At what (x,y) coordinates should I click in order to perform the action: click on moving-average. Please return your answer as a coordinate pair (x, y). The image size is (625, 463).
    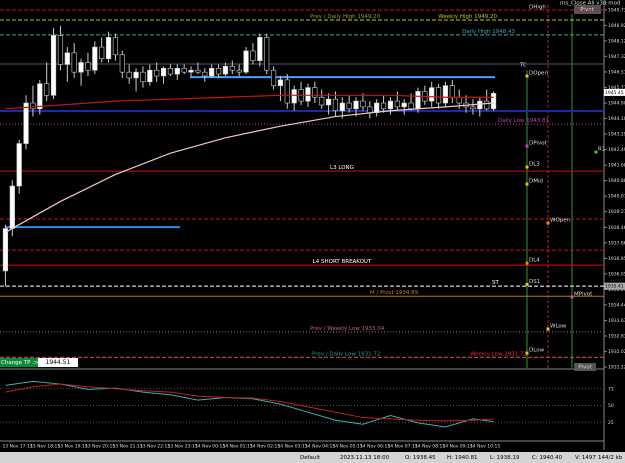
    Looking at the image, I should click on (249, 102).